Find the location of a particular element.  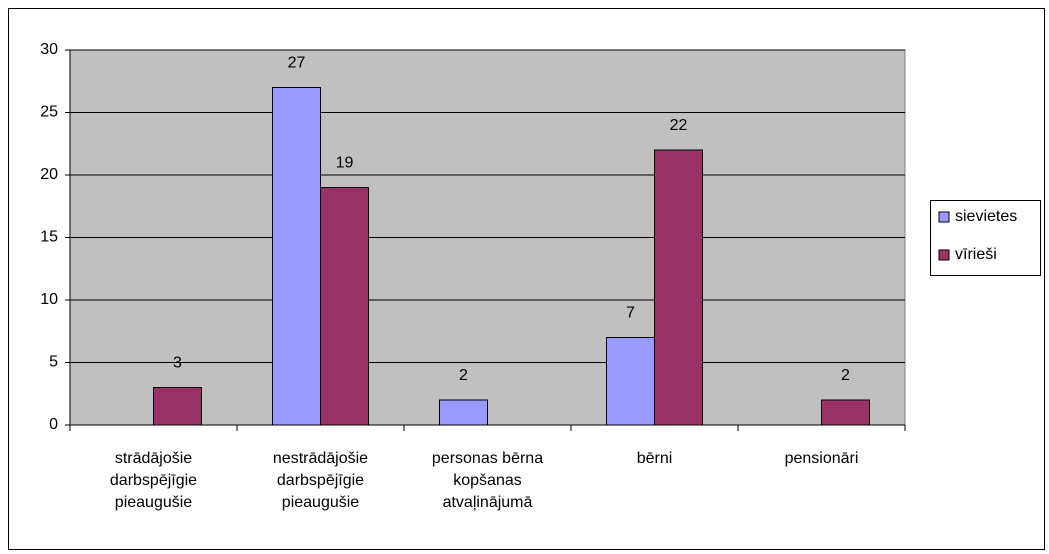

data-label: 27 is located at coordinates (297, 63).